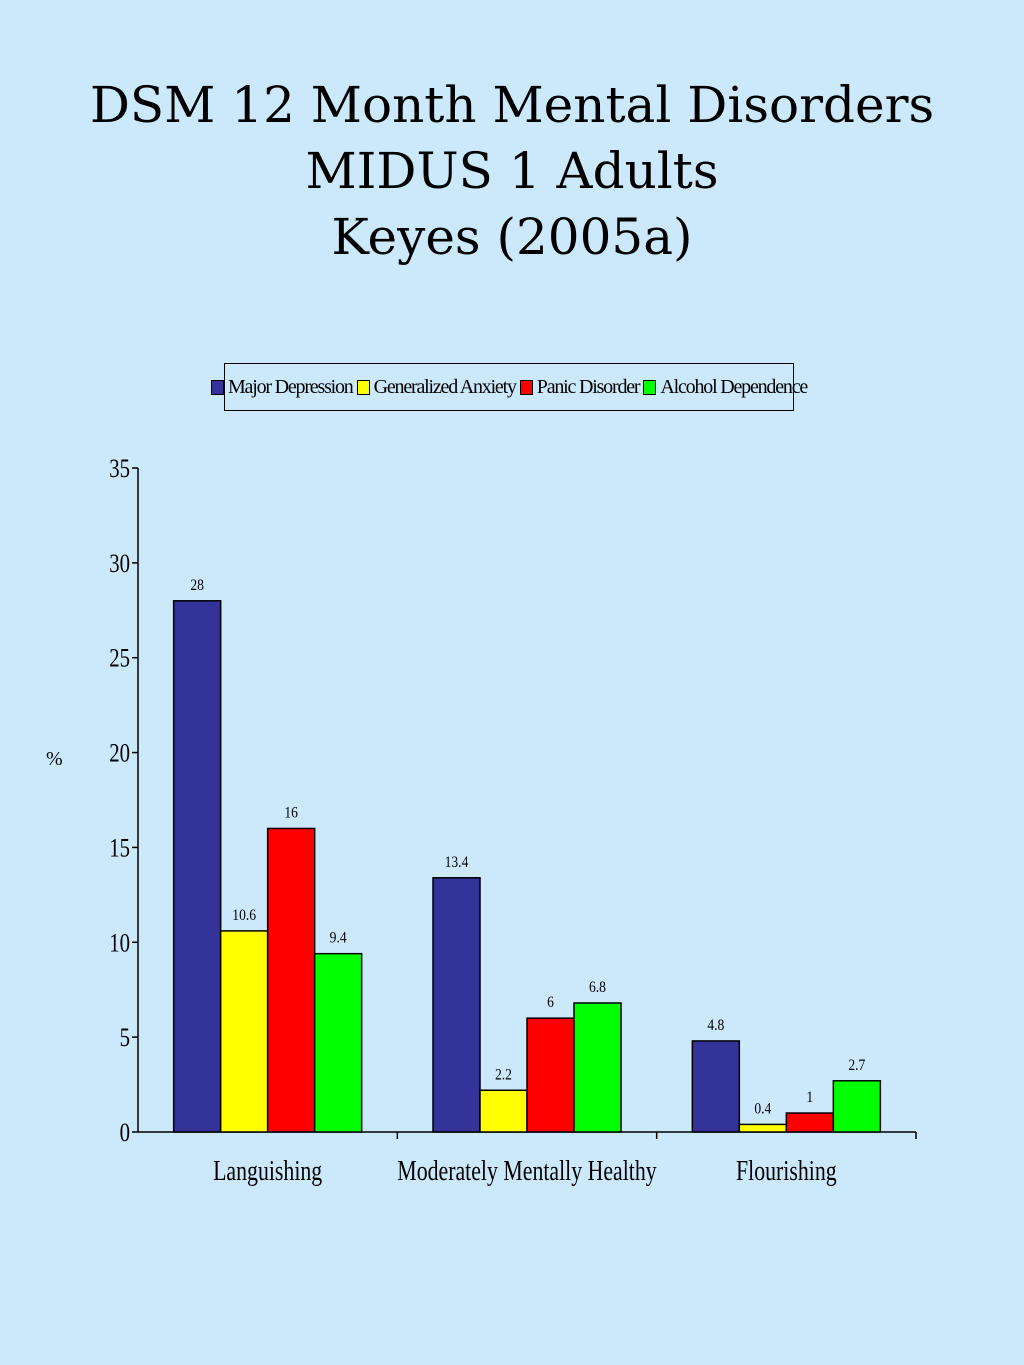 This screenshot has height=1365, width=1024. I want to click on data-label: 13.4, so click(457, 862).